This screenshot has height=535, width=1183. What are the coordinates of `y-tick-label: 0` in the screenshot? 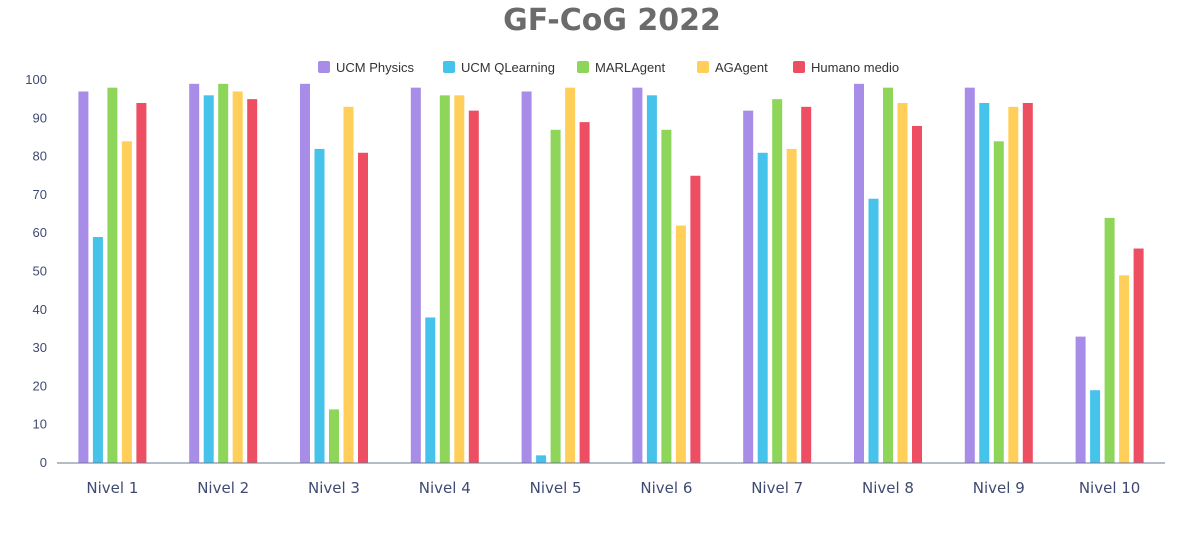 It's located at (43, 462).